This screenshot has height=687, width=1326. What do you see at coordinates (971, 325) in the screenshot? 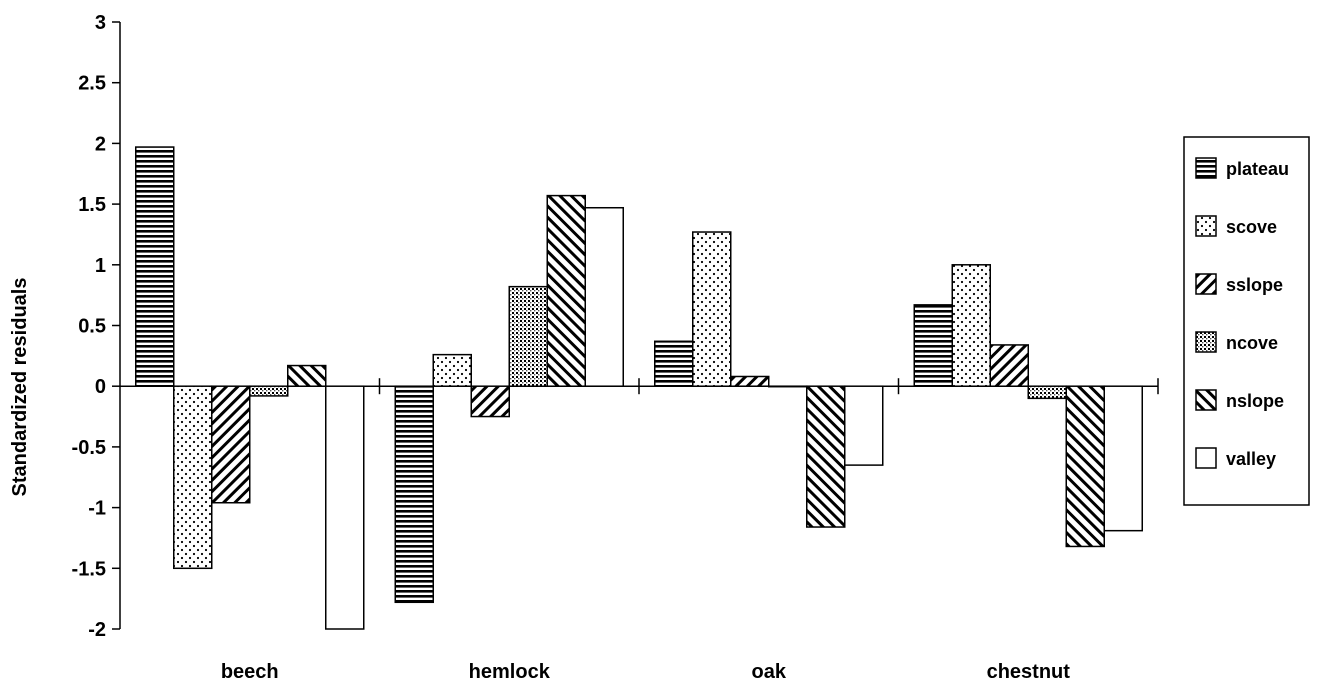
I see `bar-scove-chestnut` at bounding box center [971, 325].